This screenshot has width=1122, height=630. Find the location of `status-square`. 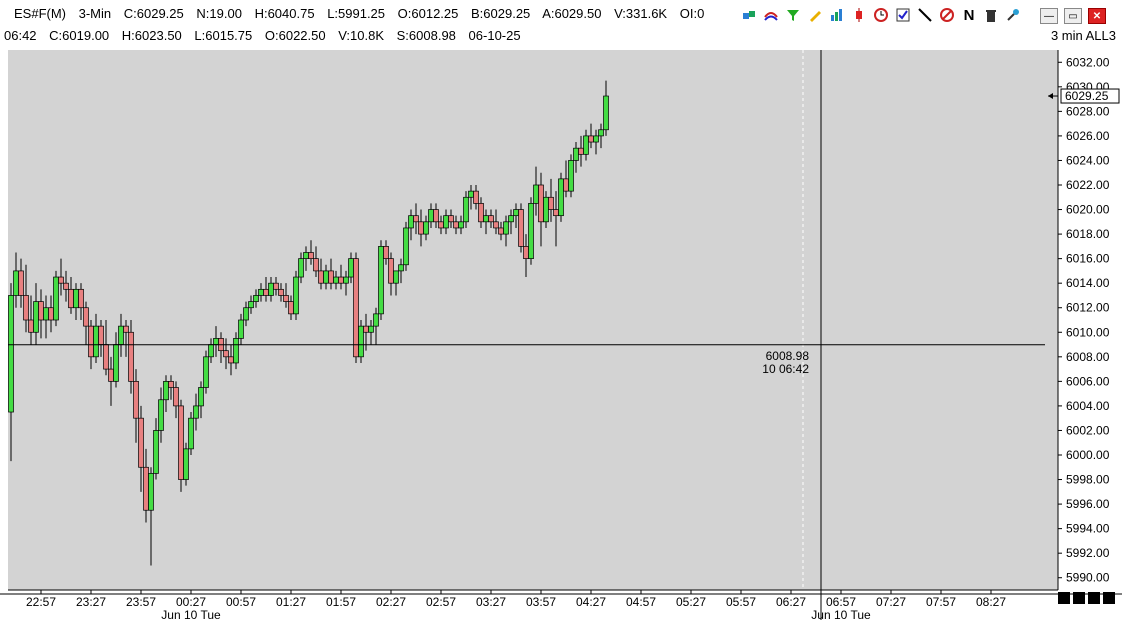

status-square is located at coordinates (1109, 598).